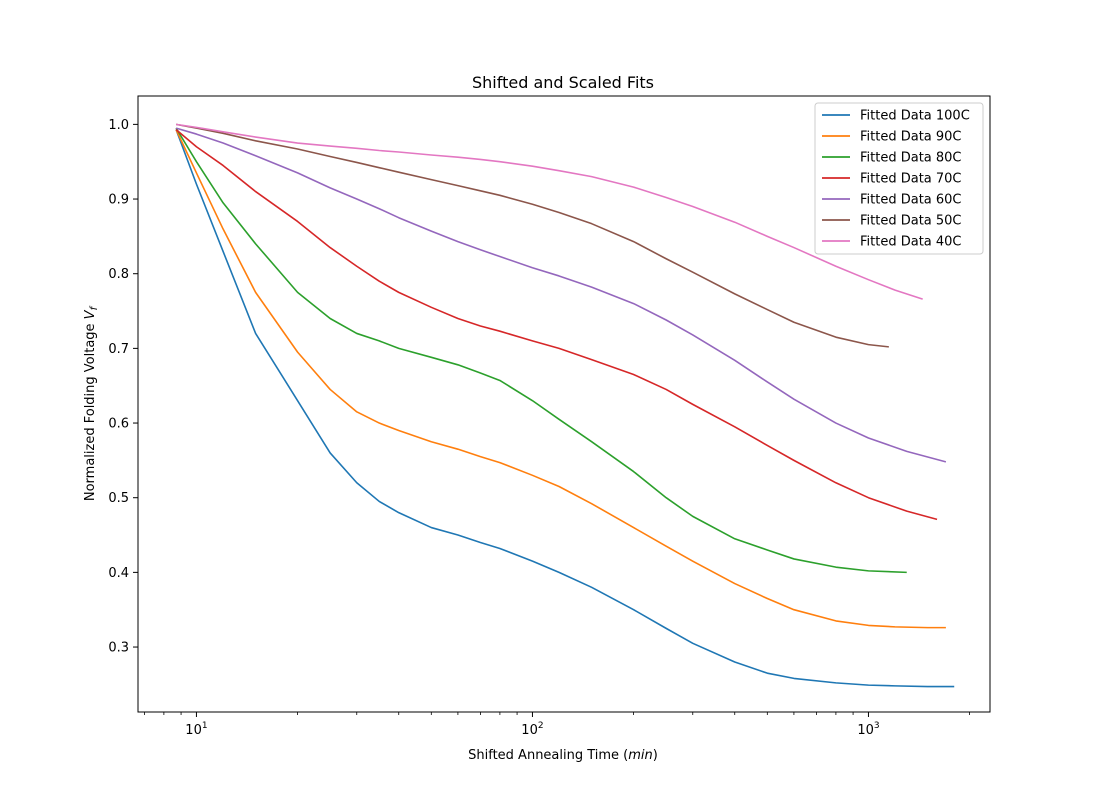 The width and height of the screenshot is (1100, 800). What do you see at coordinates (911, 137) in the screenshot?
I see `legend-label: Fitted Data 90C` at bounding box center [911, 137].